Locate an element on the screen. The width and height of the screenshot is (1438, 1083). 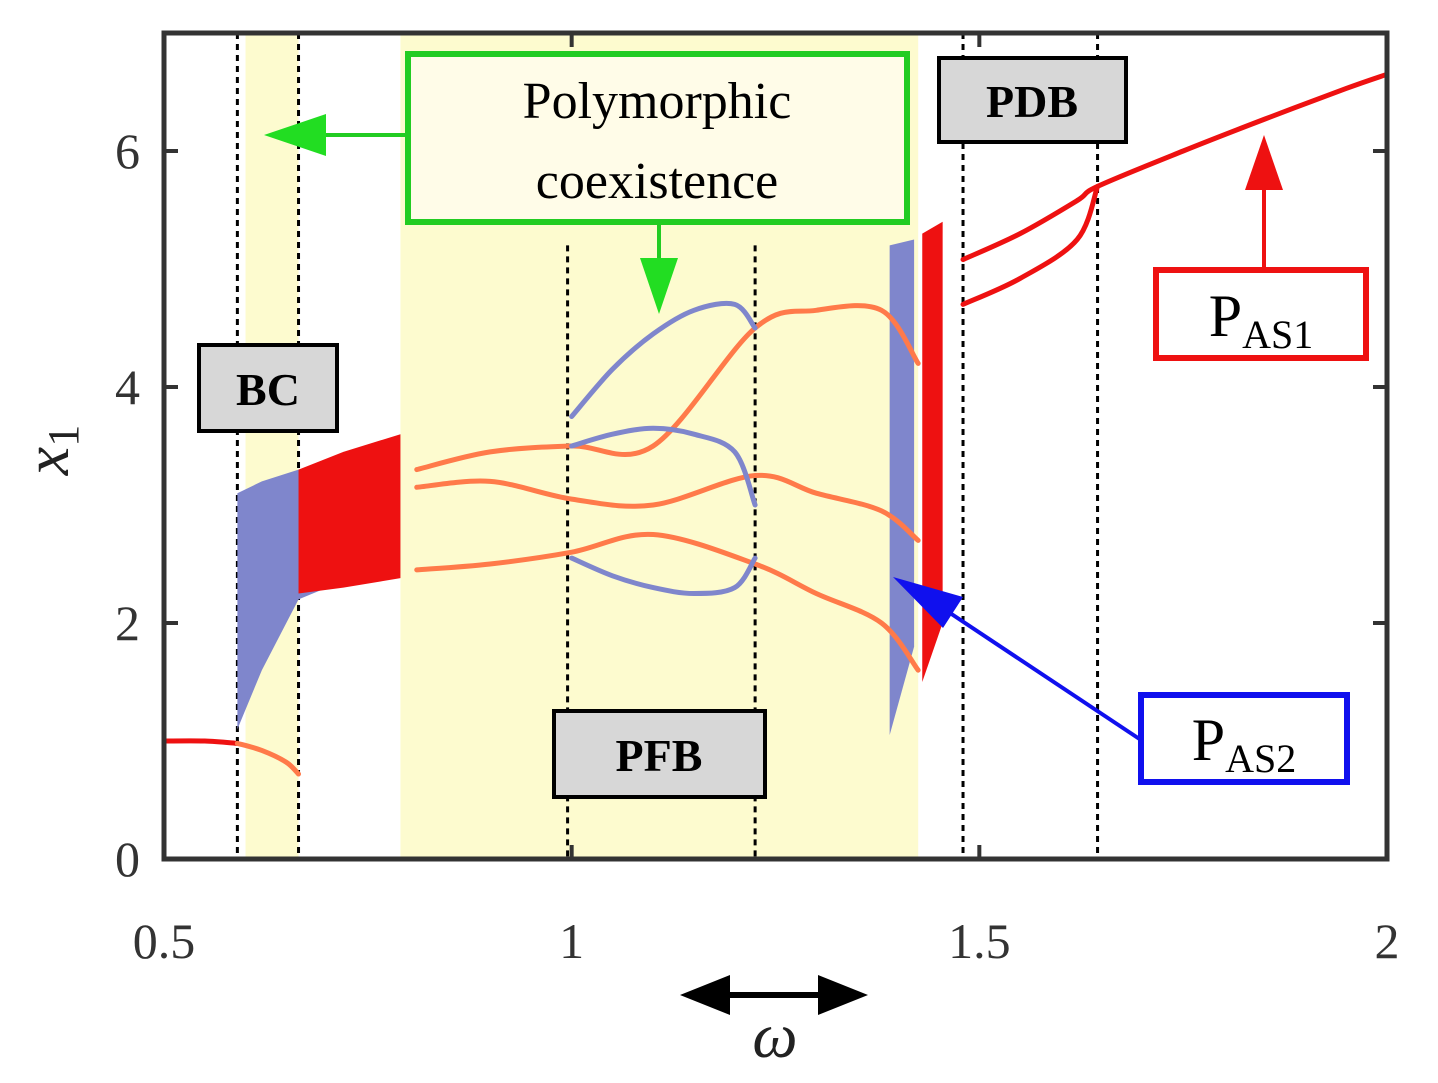
bc-box is located at coordinates (268, 388).